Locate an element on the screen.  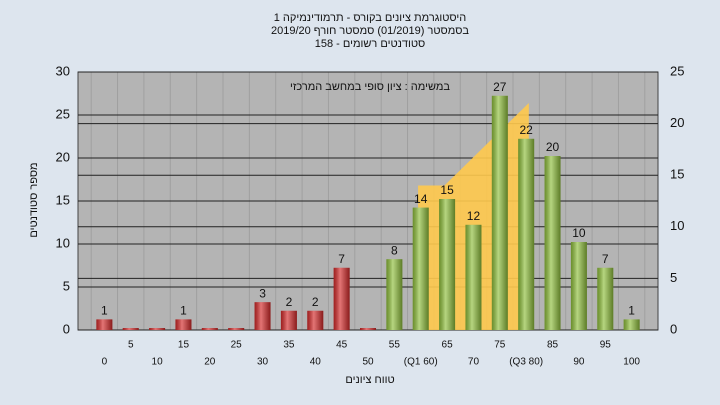
y-axis-label: מספר סטודנטים is located at coordinates (34, 199).